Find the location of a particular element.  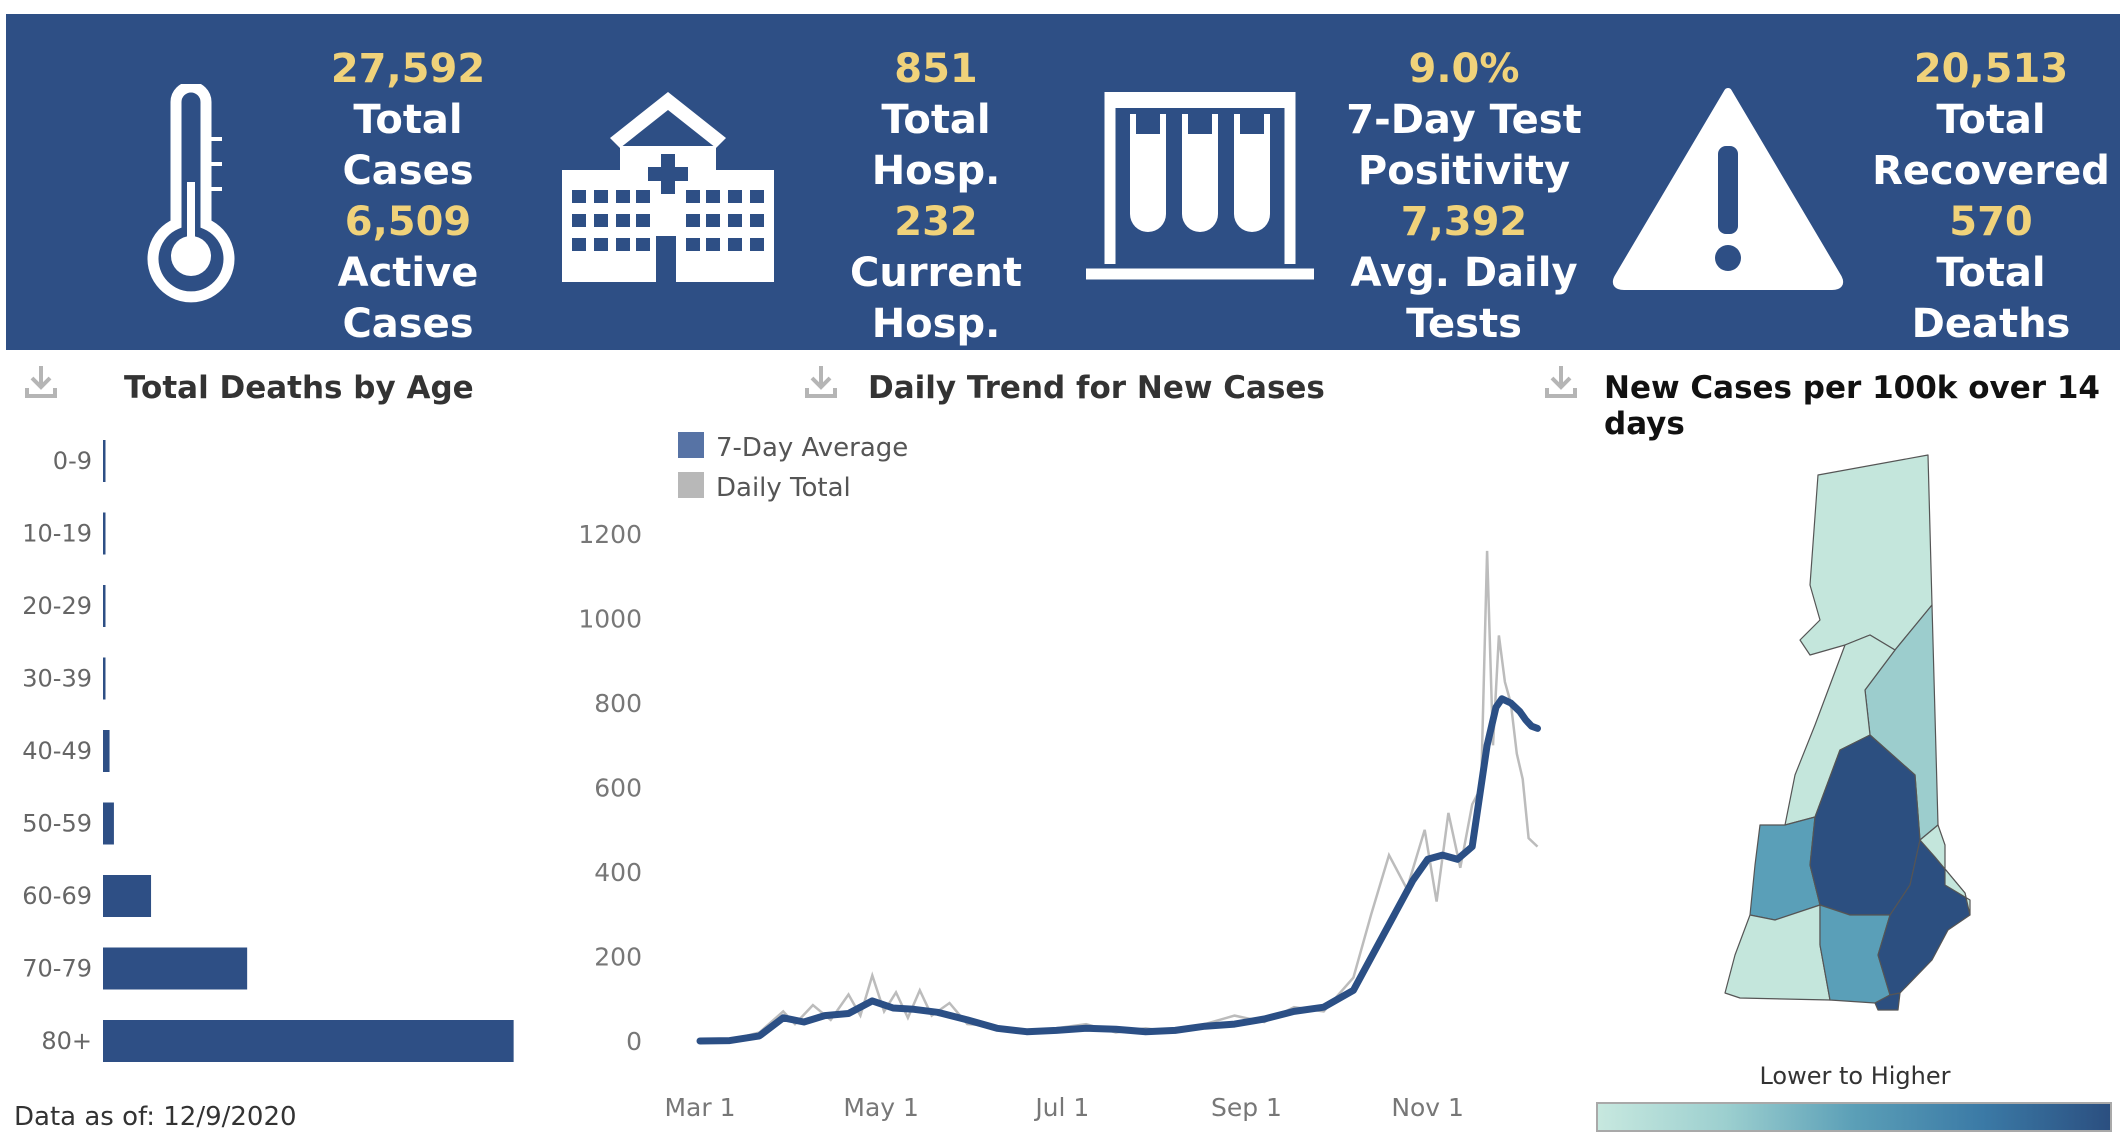

seven-day-average-line is located at coordinates (1118, 870).